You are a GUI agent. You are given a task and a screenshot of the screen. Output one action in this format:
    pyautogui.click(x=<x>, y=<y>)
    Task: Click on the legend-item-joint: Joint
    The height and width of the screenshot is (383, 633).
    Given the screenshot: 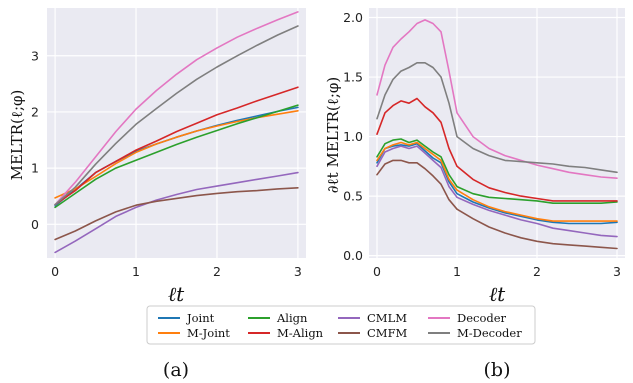 What is the action you would take?
    pyautogui.click(x=186, y=318)
    